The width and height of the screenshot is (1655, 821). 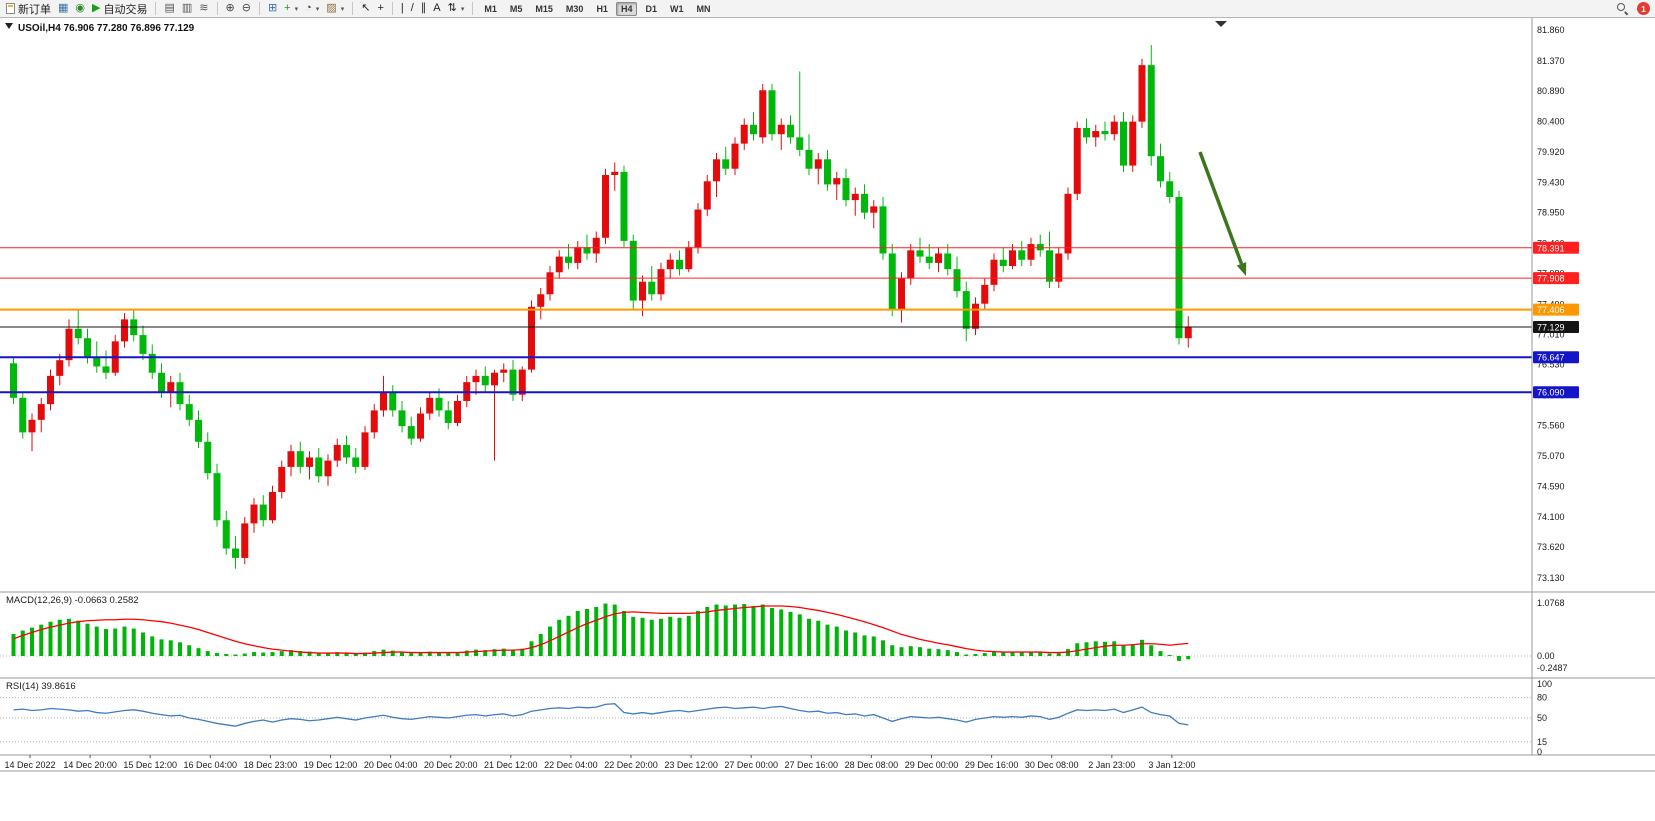 What do you see at coordinates (490, 8) in the screenshot?
I see `timeframe-m1-button: M1` at bounding box center [490, 8].